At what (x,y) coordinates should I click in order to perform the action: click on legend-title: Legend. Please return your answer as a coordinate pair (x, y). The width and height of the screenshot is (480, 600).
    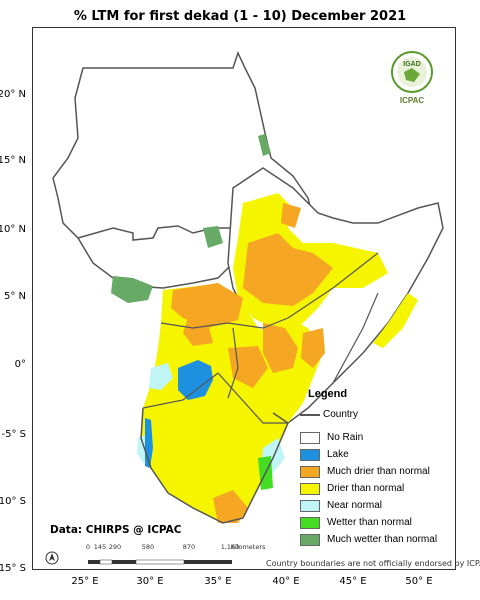
    Looking at the image, I should click on (328, 394).